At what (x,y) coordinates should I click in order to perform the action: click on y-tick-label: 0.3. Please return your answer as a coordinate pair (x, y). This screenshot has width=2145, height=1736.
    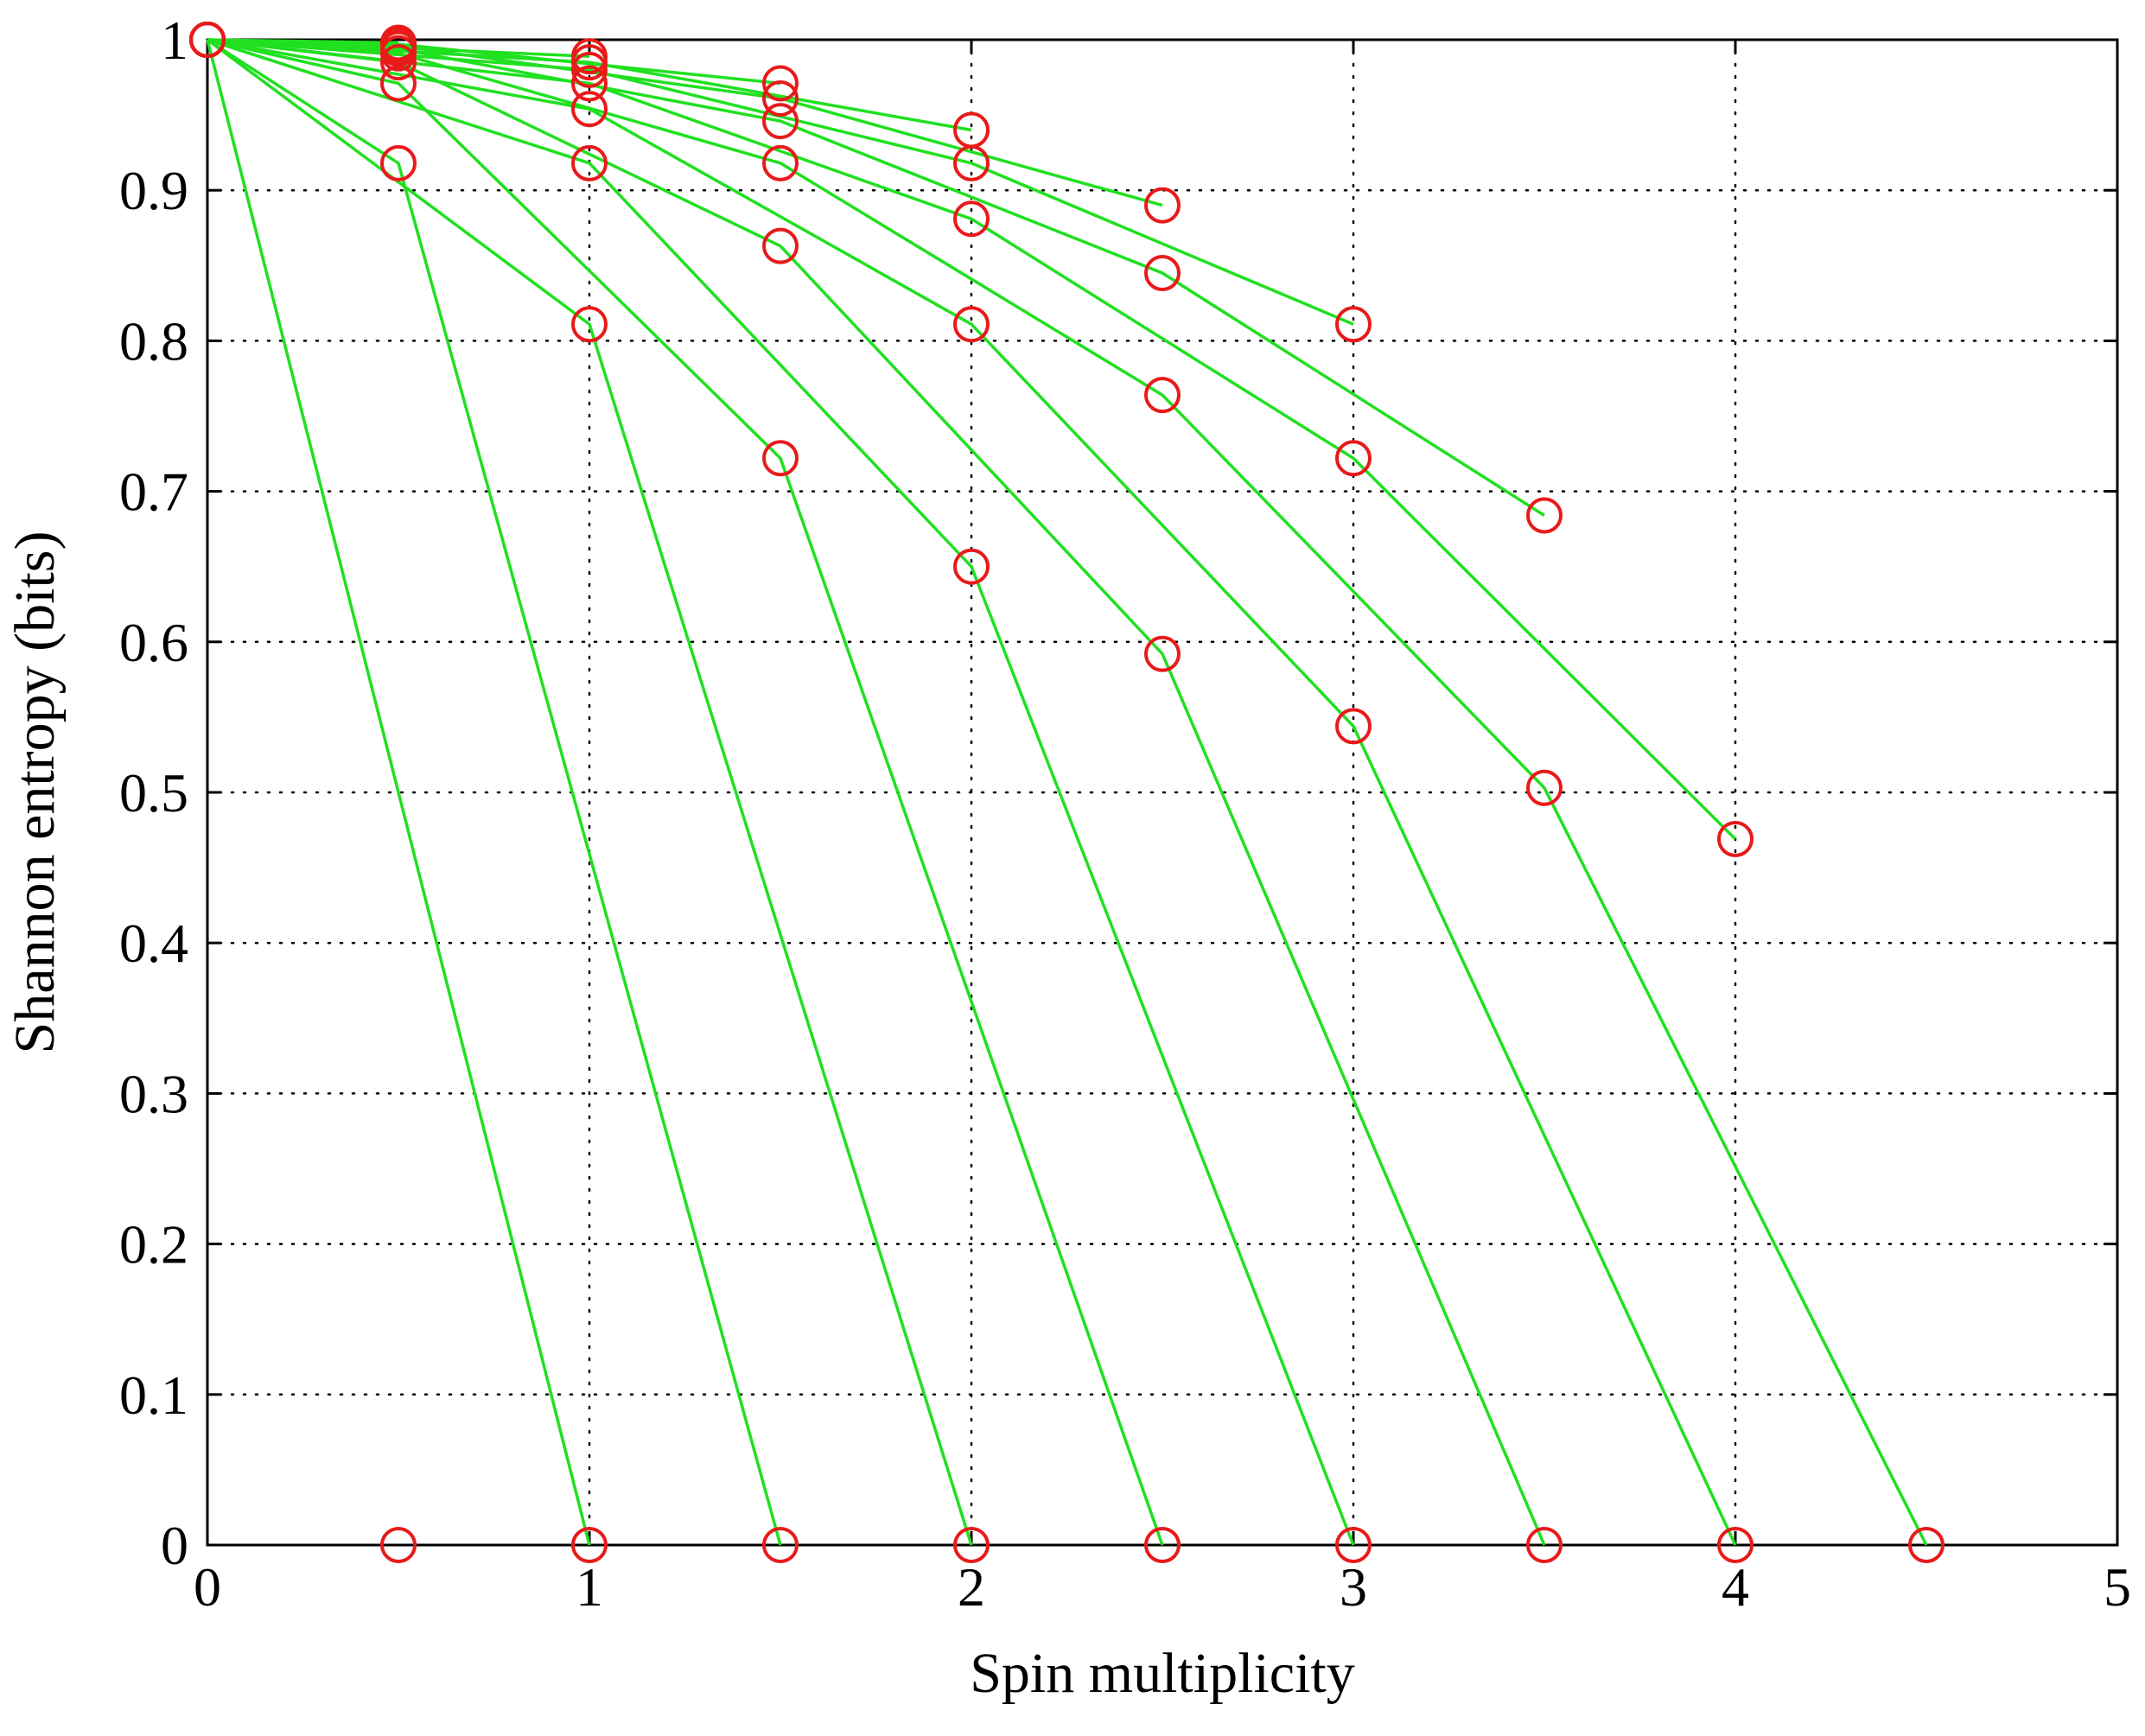
    Looking at the image, I should click on (153, 1093).